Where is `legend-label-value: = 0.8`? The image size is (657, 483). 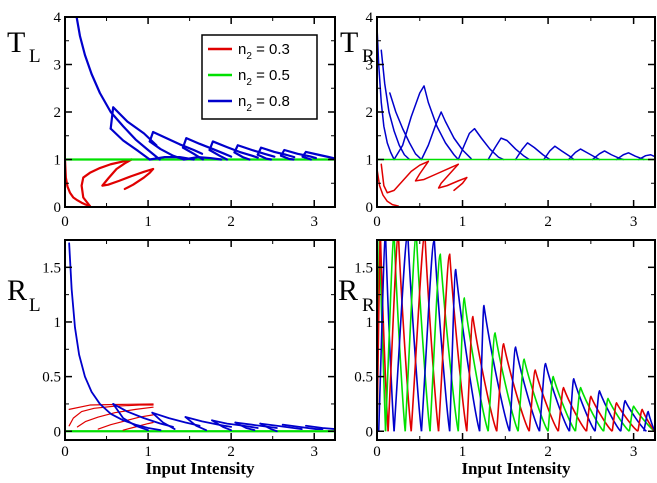
legend-label-value: = 0.8 is located at coordinates (271, 101).